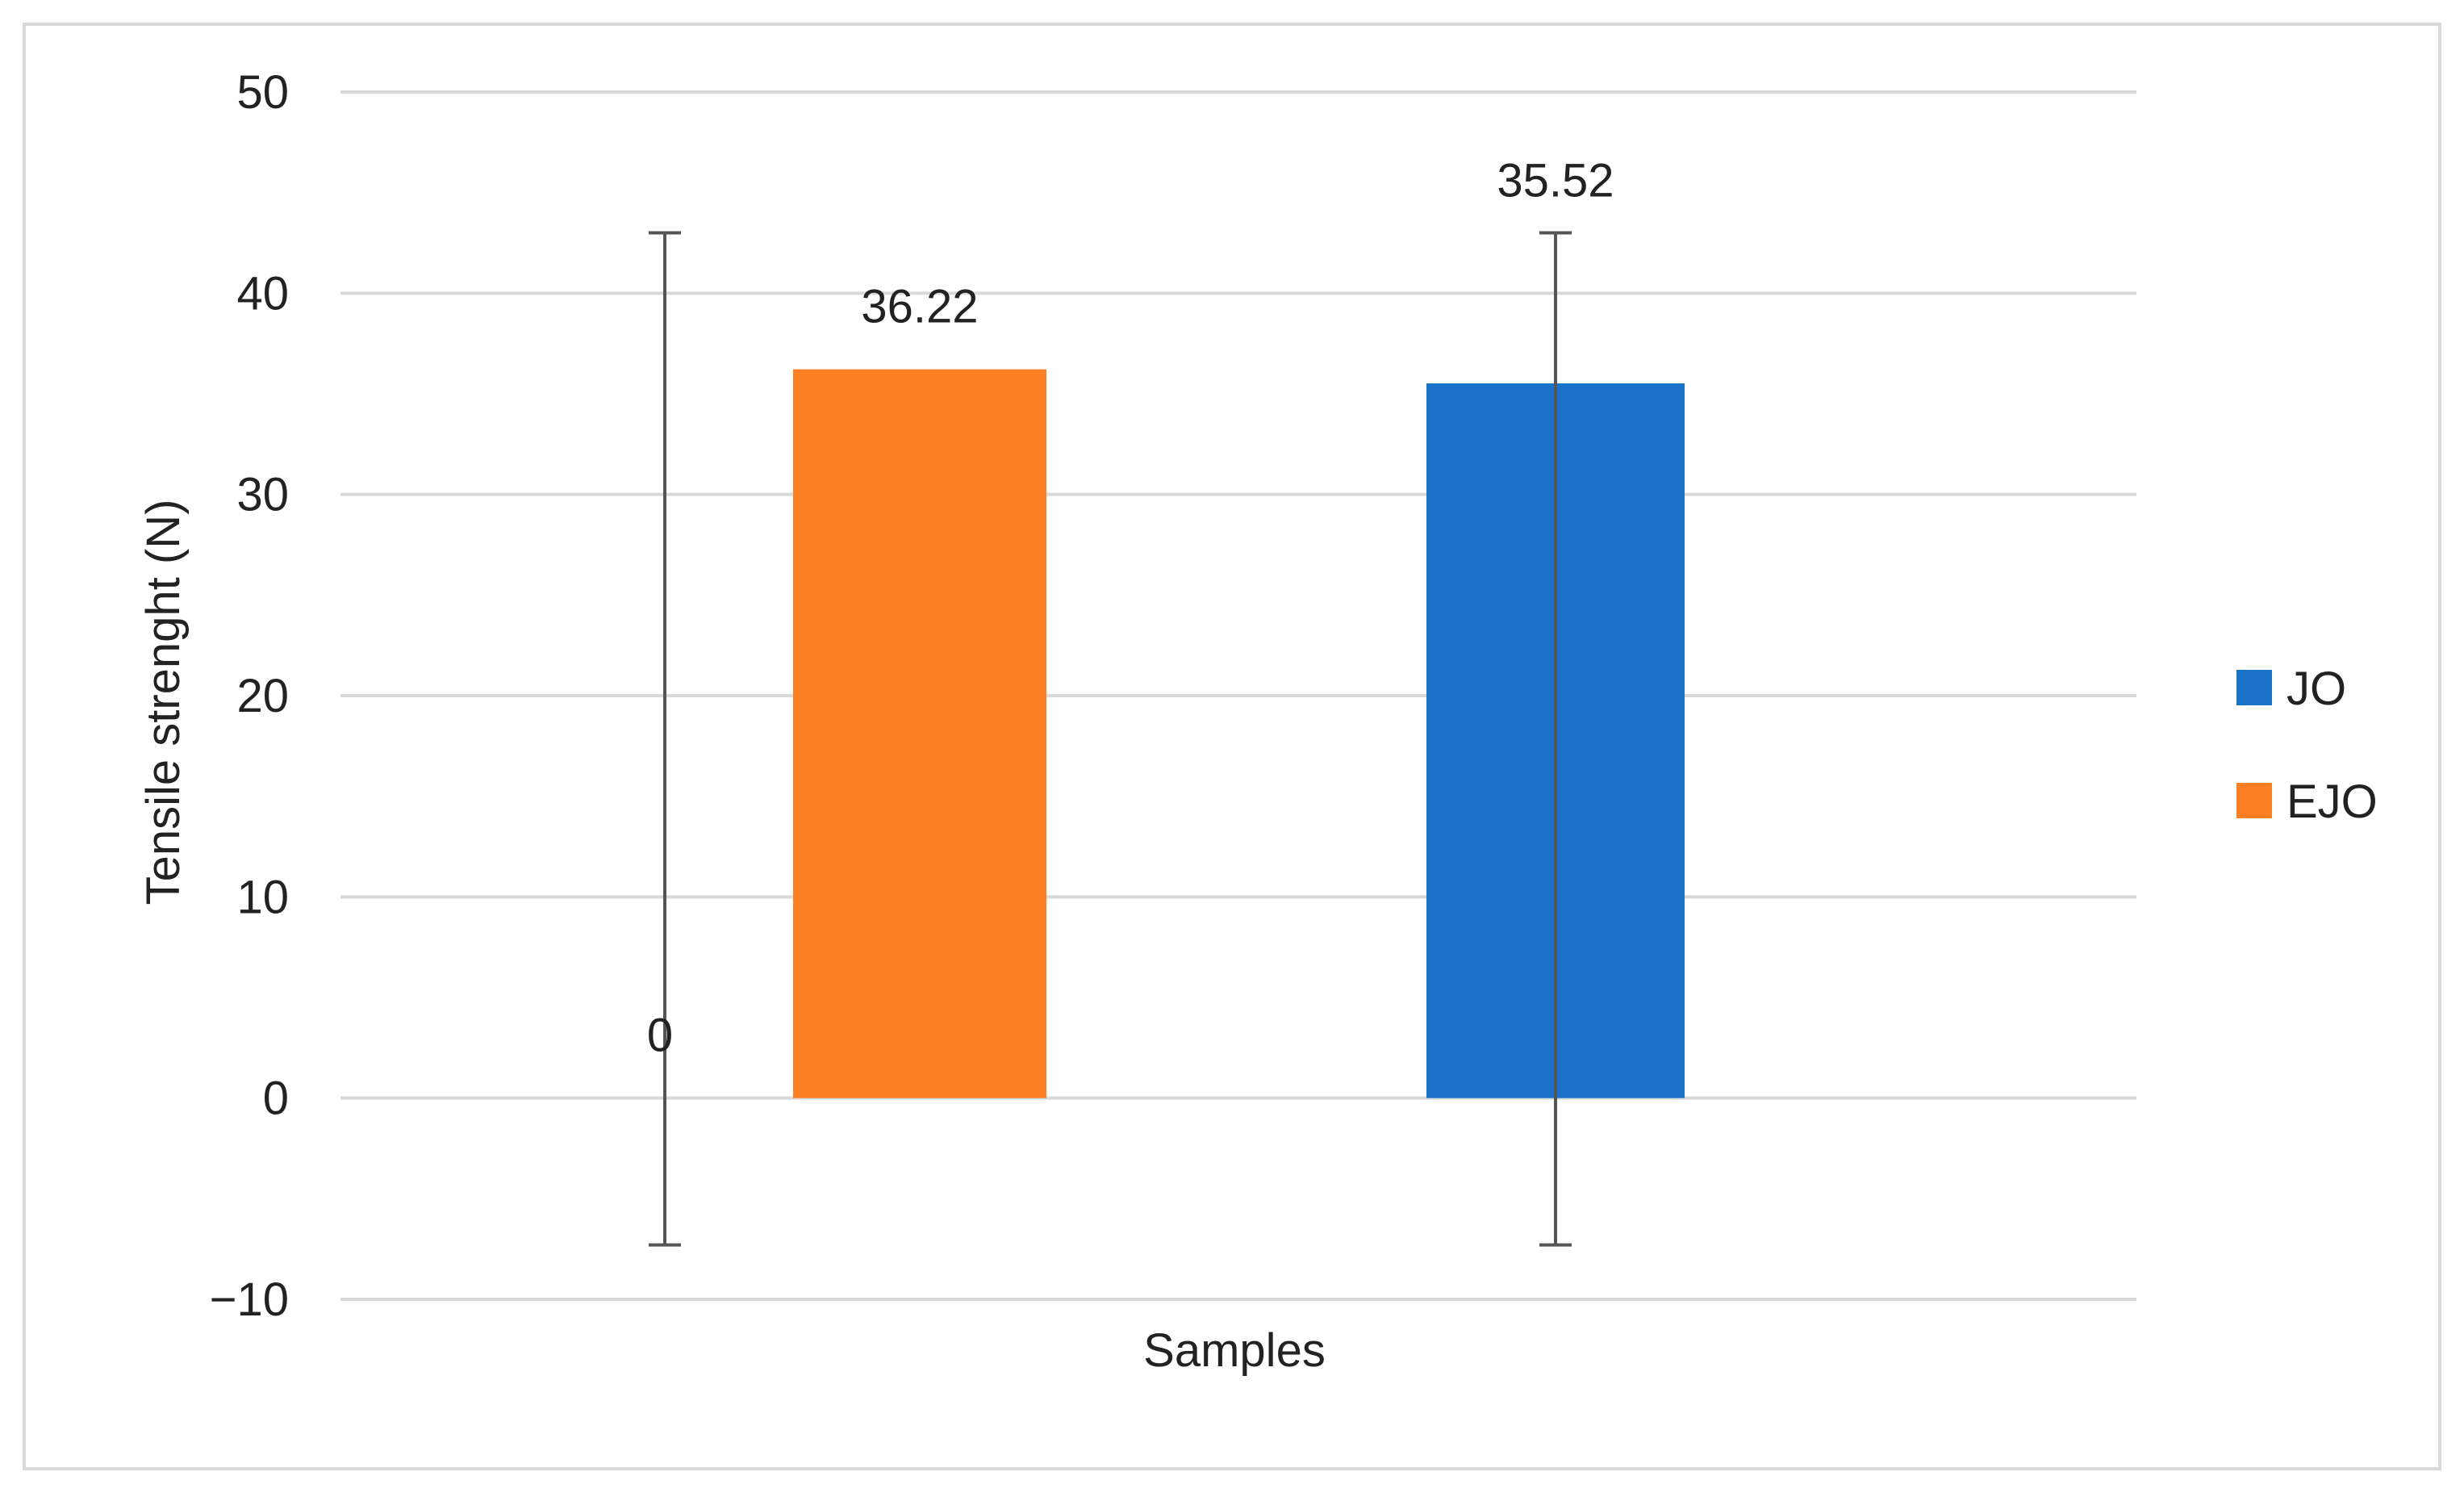 This screenshot has width=2464, height=1493. Describe the element at coordinates (250, 1299) in the screenshot. I see `y-tick-label: −10` at that location.